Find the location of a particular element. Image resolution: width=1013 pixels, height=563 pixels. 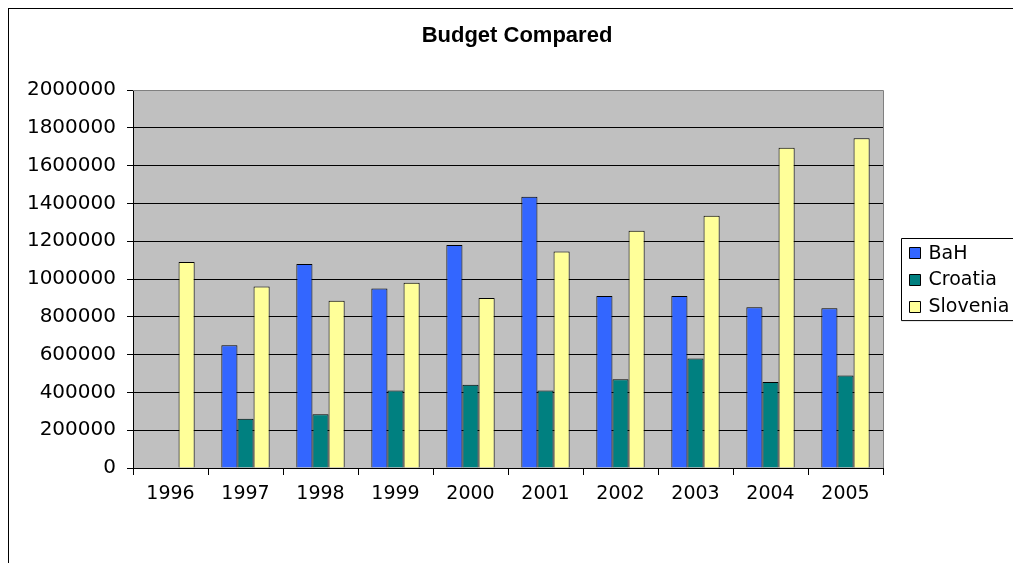

x-tick-label: 2005 is located at coordinates (845, 492).